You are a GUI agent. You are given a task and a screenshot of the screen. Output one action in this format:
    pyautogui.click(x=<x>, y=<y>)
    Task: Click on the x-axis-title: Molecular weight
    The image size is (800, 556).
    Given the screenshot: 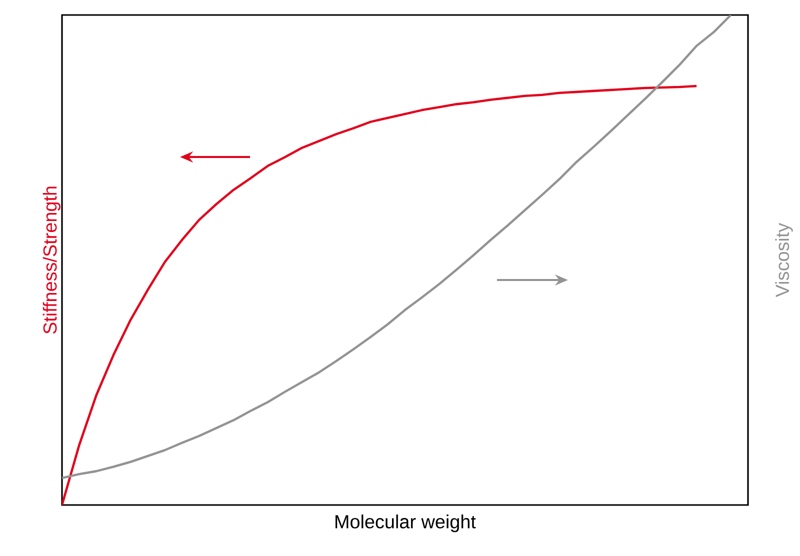 What is the action you would take?
    pyautogui.click(x=406, y=523)
    